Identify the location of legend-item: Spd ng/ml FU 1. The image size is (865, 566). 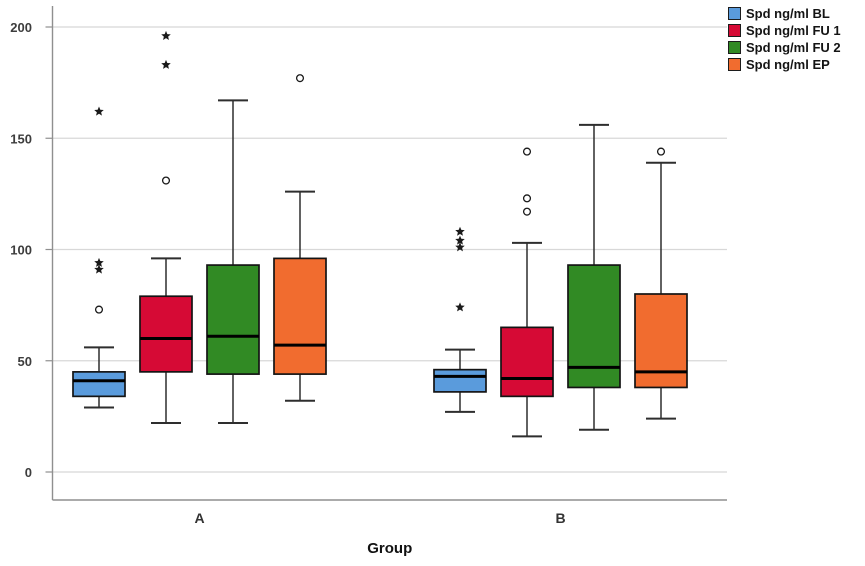
(784, 30).